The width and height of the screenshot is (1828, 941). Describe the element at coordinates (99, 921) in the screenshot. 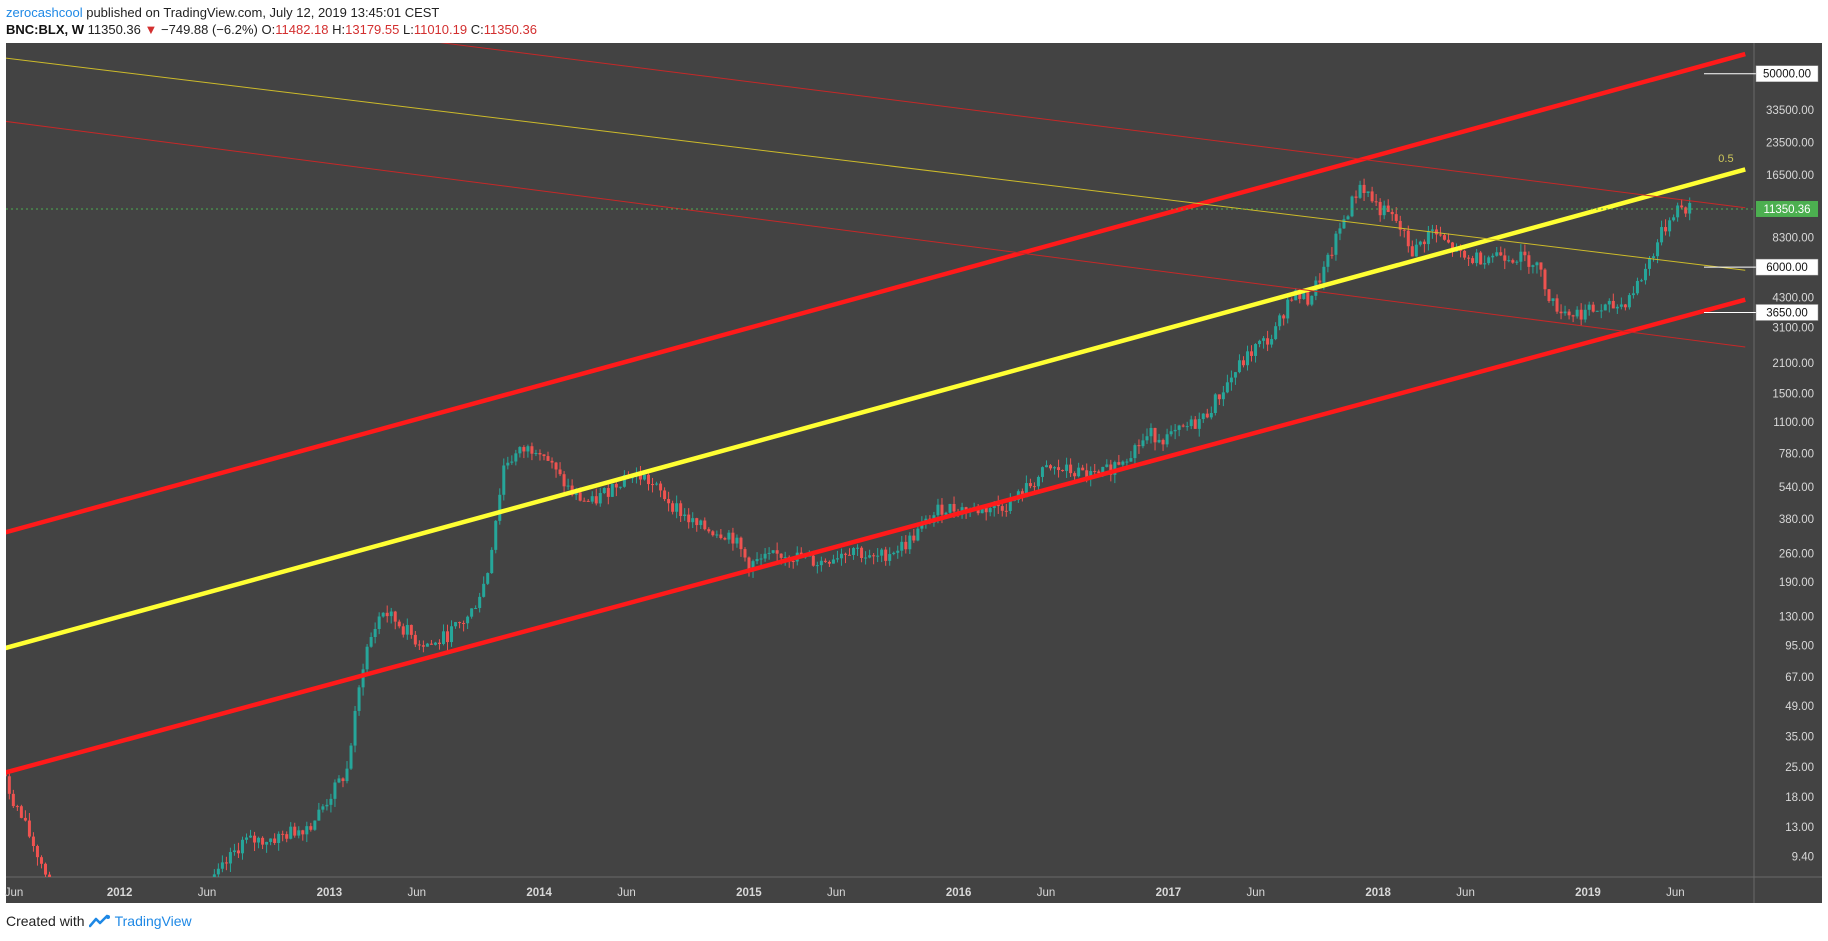

I see `footer: Created with TradingView` at that location.